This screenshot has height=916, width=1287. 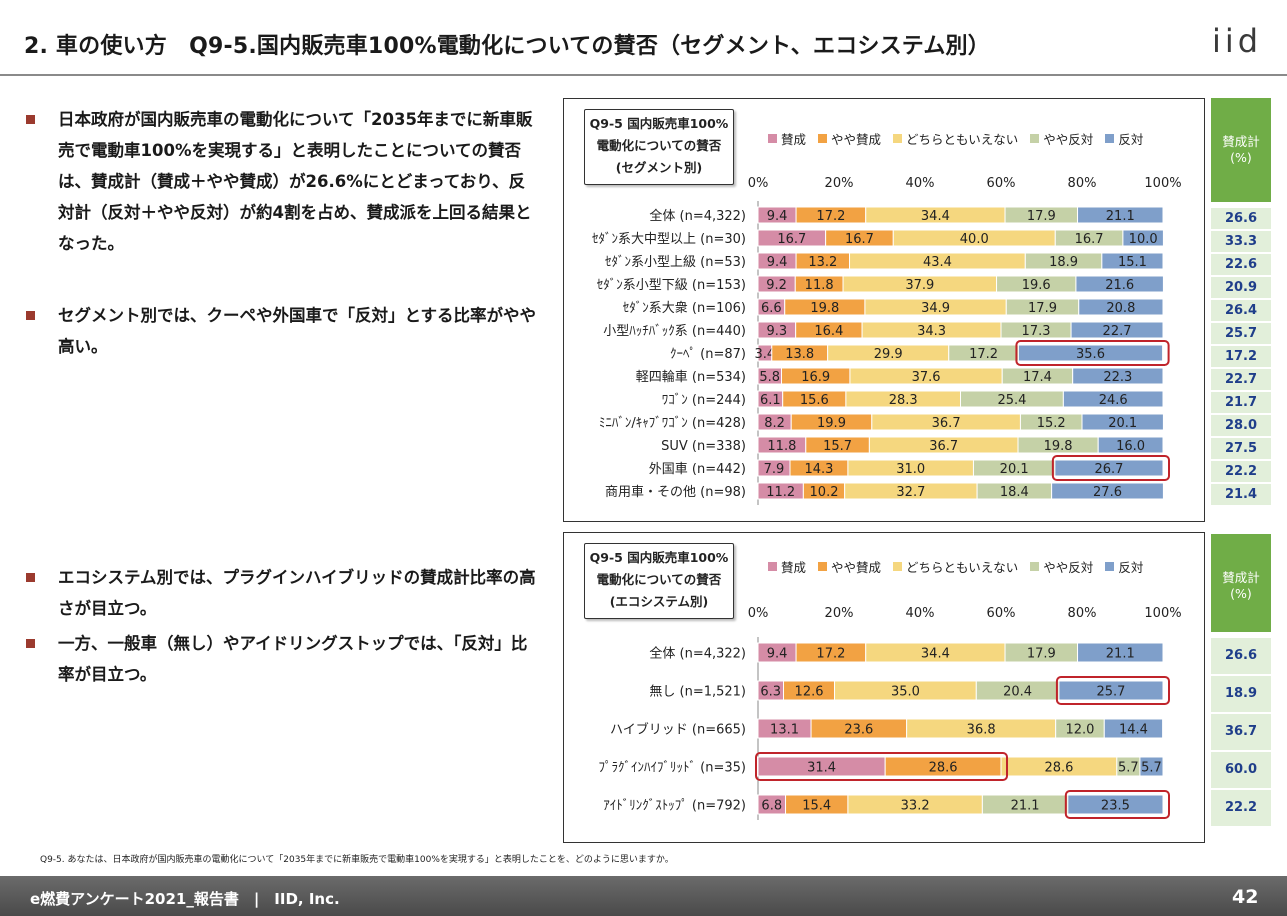 What do you see at coordinates (643, 896) in the screenshot?
I see `slide-footer: e燃費アンケート2021_報告書 | IID, Inc. 42` at bounding box center [643, 896].